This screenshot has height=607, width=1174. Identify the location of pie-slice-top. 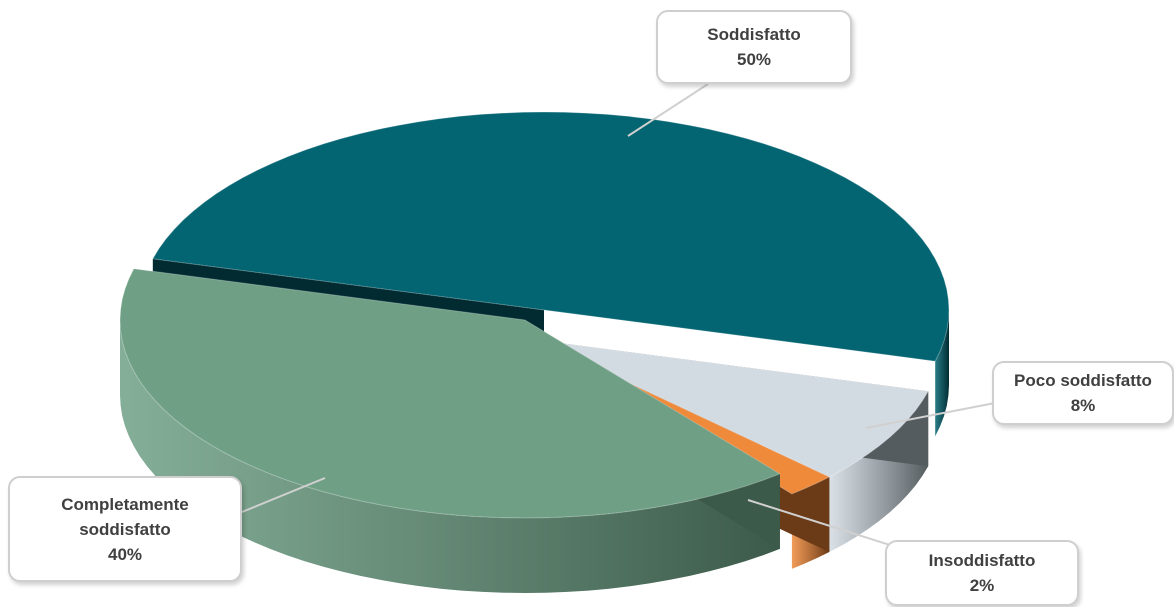
(733, 408).